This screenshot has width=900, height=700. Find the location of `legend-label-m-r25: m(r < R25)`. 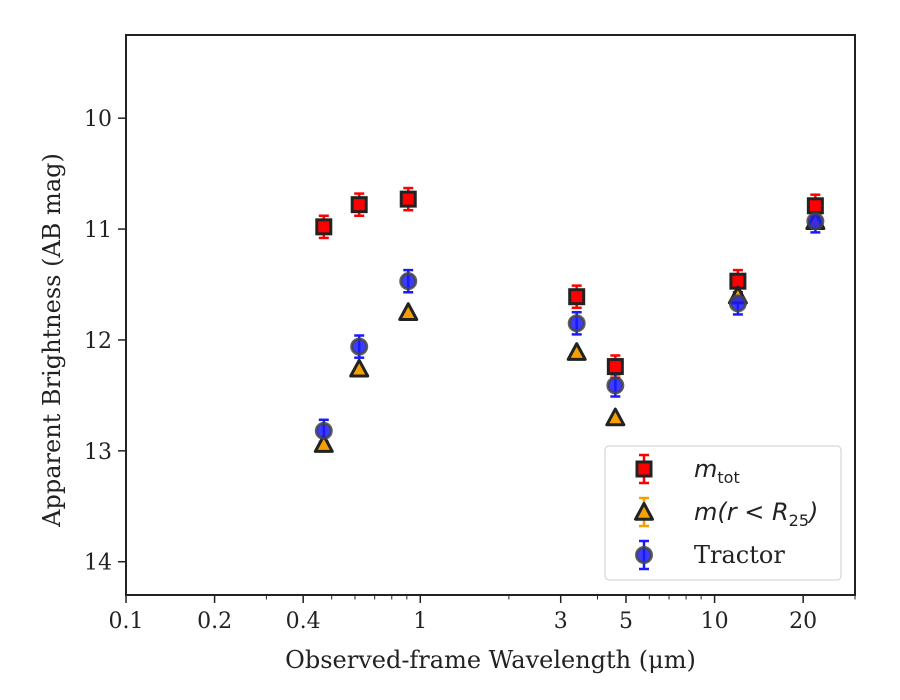

legend-label-m-r25: m(r < R25) is located at coordinates (756, 514).